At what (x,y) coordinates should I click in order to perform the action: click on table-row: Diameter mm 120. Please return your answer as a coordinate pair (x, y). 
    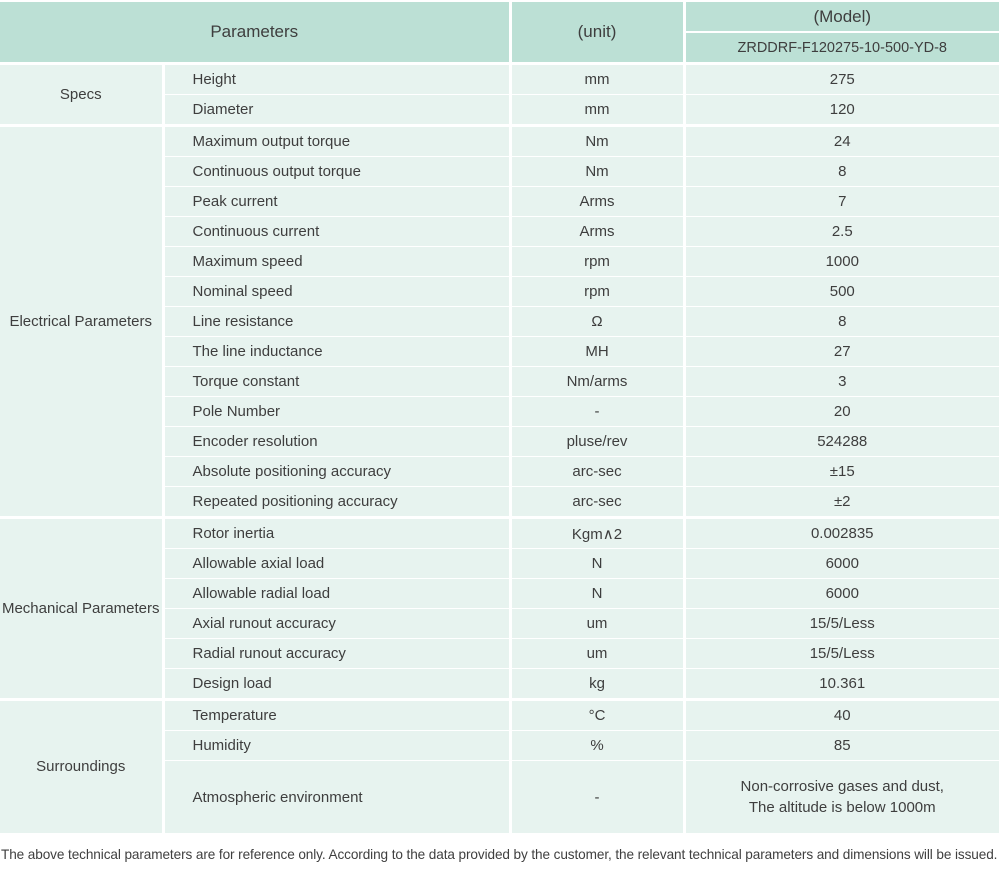
    Looking at the image, I should click on (499, 110).